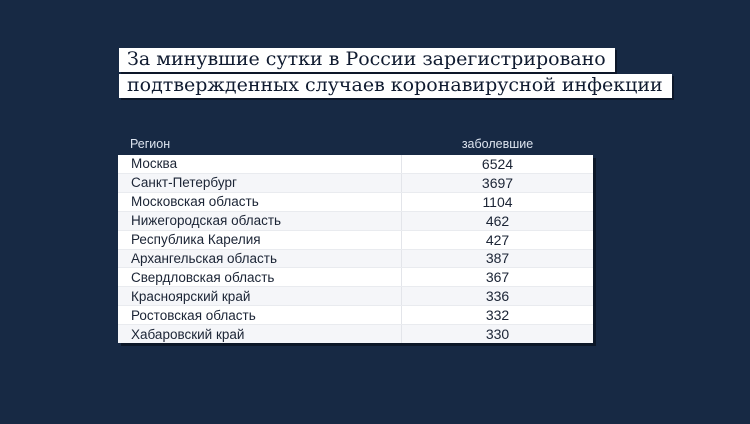  What do you see at coordinates (260, 220) in the screenshot?
I see `region-cell: Нижегородская область` at bounding box center [260, 220].